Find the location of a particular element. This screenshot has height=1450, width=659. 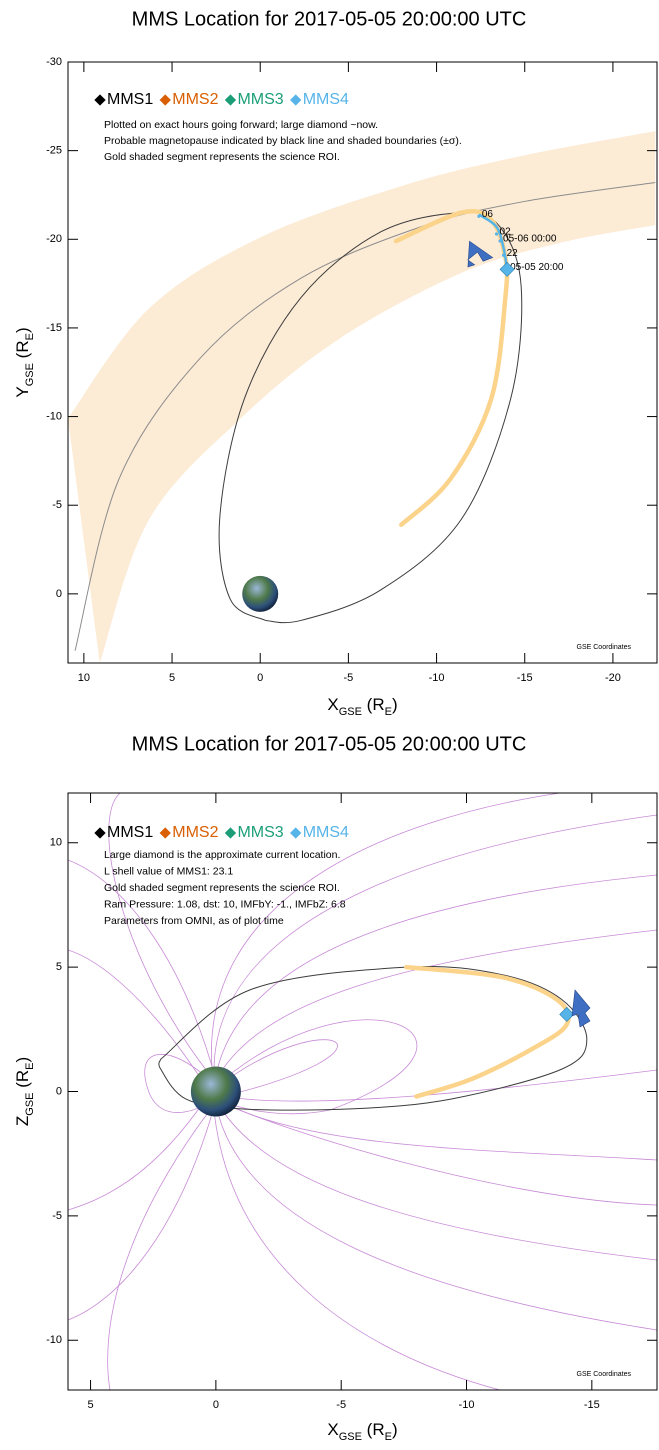

hour-label: 06 is located at coordinates (488, 214).